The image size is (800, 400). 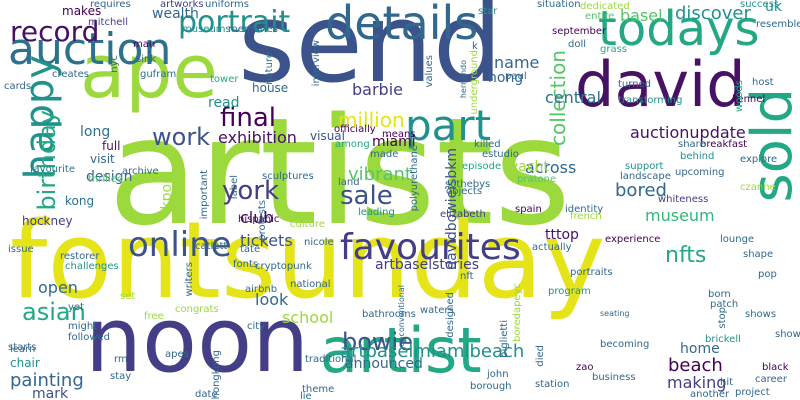 What do you see at coordinates (615, 313) in the screenshot?
I see `word-seating: seating` at bounding box center [615, 313].